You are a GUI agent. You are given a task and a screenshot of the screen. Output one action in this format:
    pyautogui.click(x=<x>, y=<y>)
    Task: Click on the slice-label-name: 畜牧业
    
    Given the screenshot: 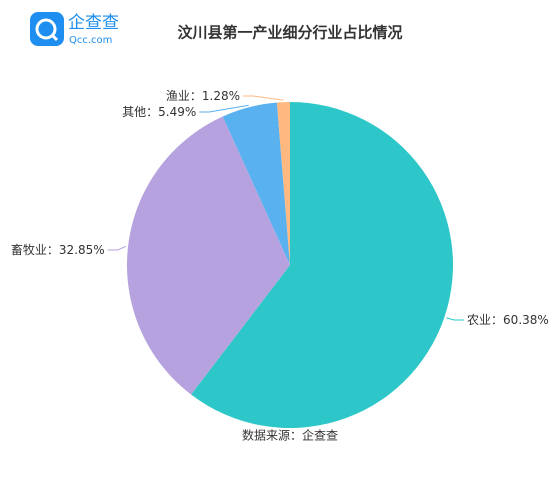 What is the action you would take?
    pyautogui.click(x=29, y=249)
    